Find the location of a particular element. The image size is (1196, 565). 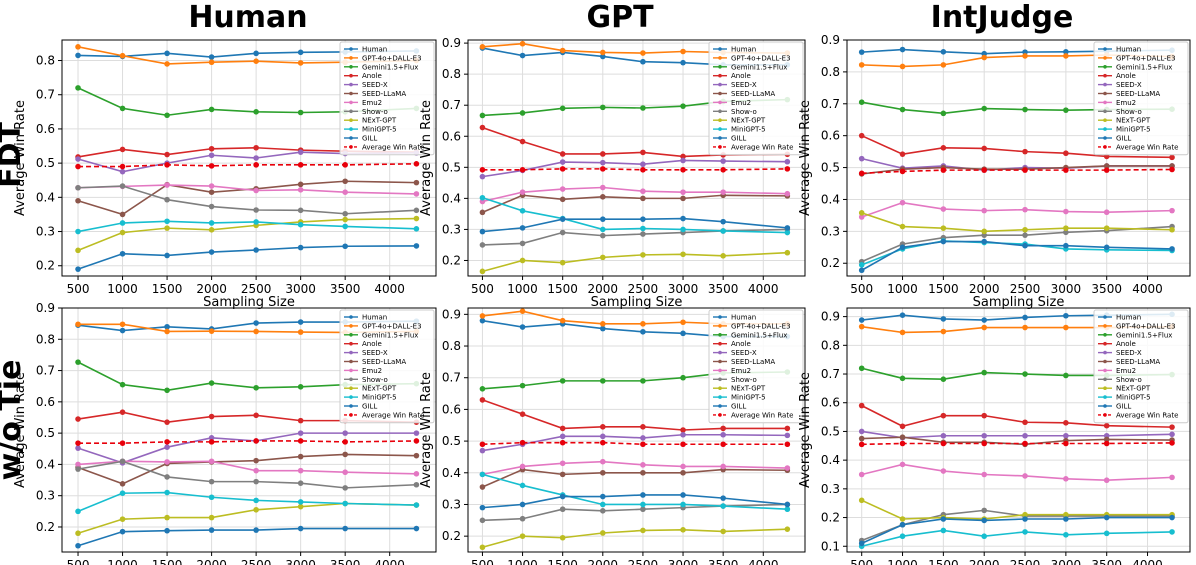

series-line-emu2 is located at coordinates (1017, 209).